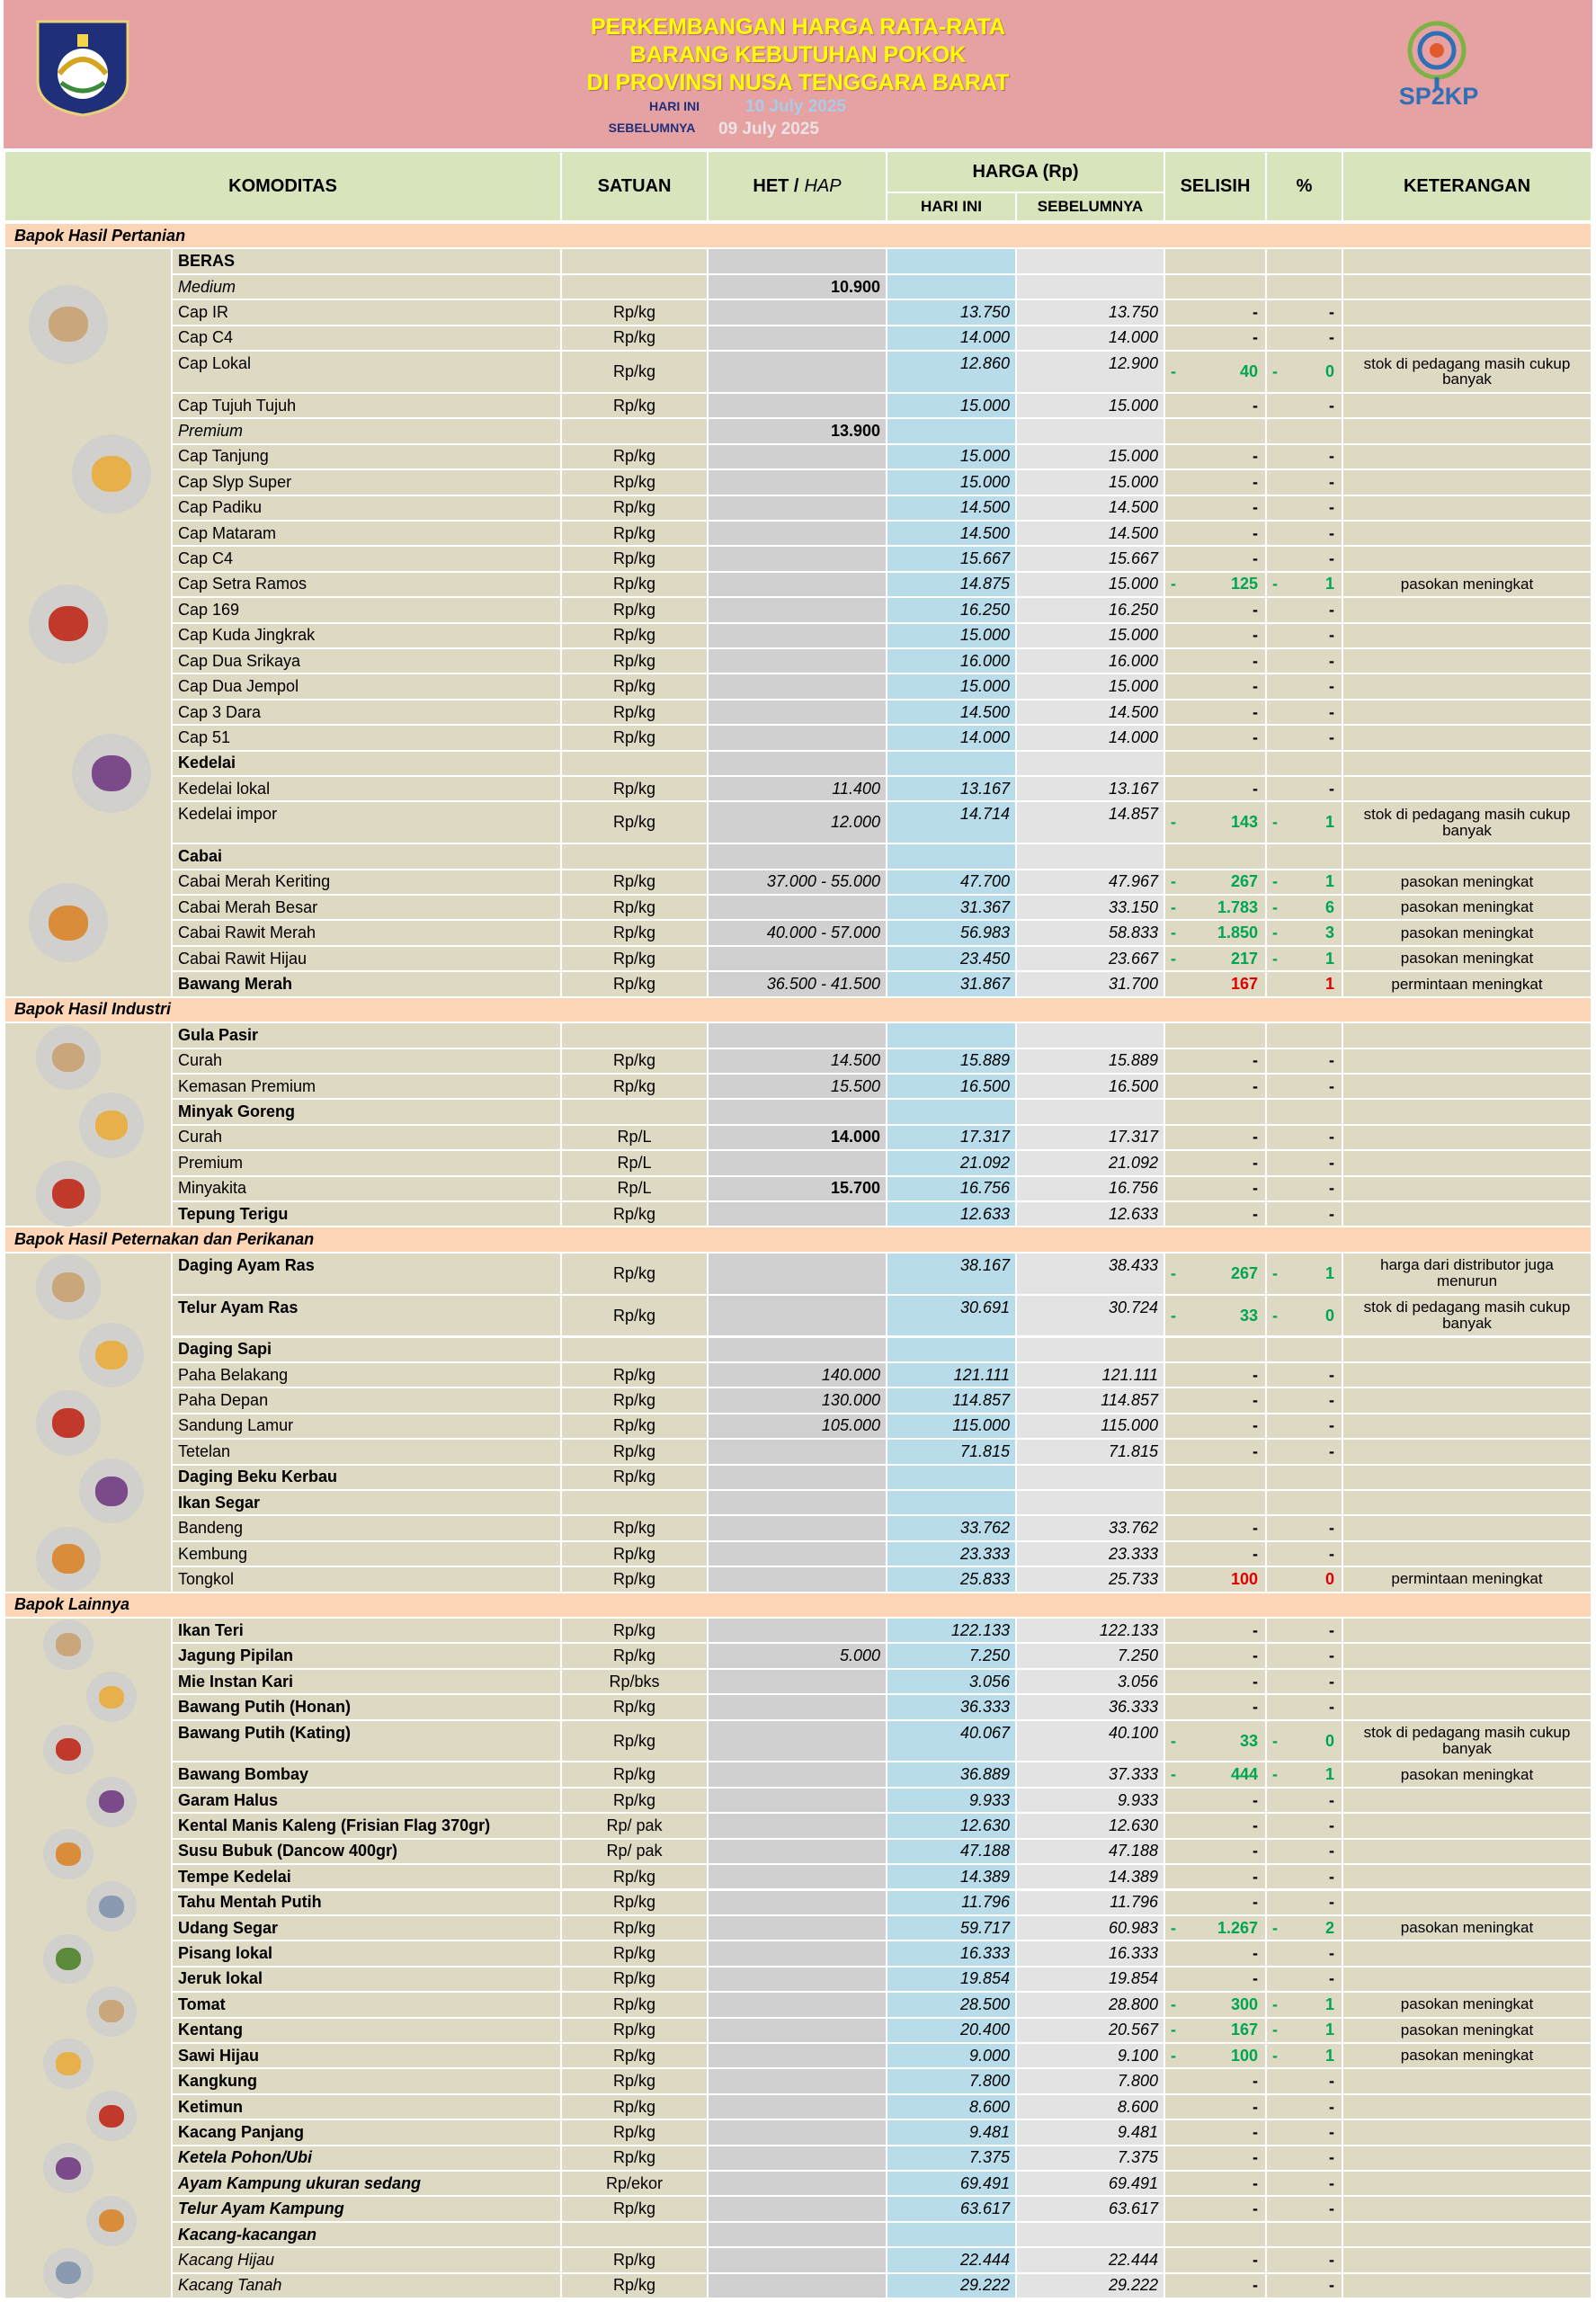 The width and height of the screenshot is (1596, 2302). Describe the element at coordinates (1090, 1273) in the screenshot. I see `cell: 38.433` at that location.